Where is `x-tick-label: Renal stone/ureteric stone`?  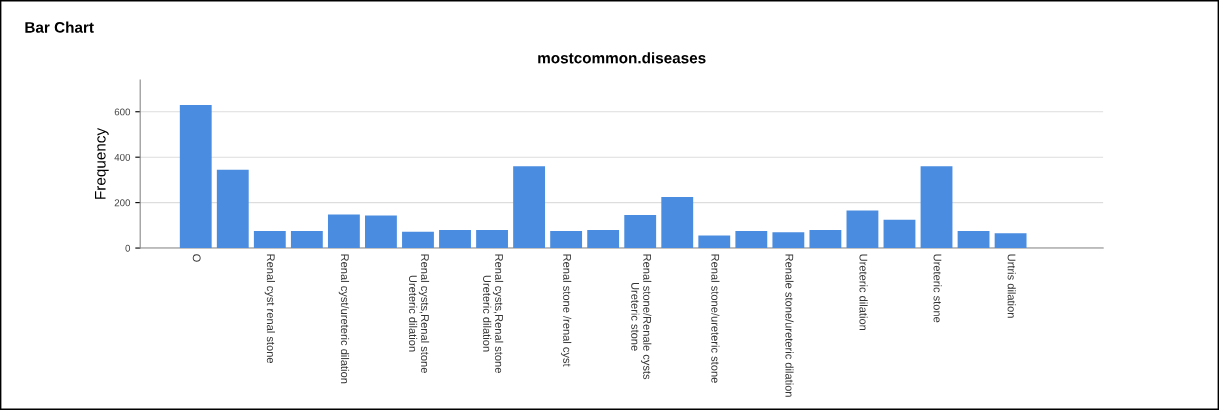
x-tick-label: Renal stone/ureteric stone is located at coordinates (715, 318).